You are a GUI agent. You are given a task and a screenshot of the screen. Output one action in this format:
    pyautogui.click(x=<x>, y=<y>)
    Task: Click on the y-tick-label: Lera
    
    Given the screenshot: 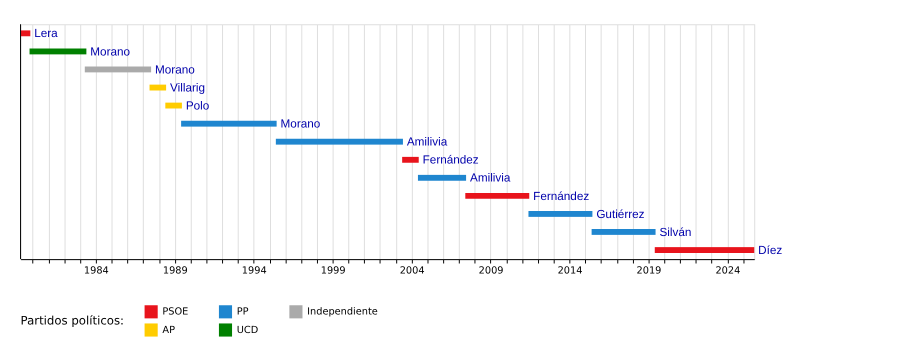 What is the action you would take?
    pyautogui.click(x=46, y=33)
    